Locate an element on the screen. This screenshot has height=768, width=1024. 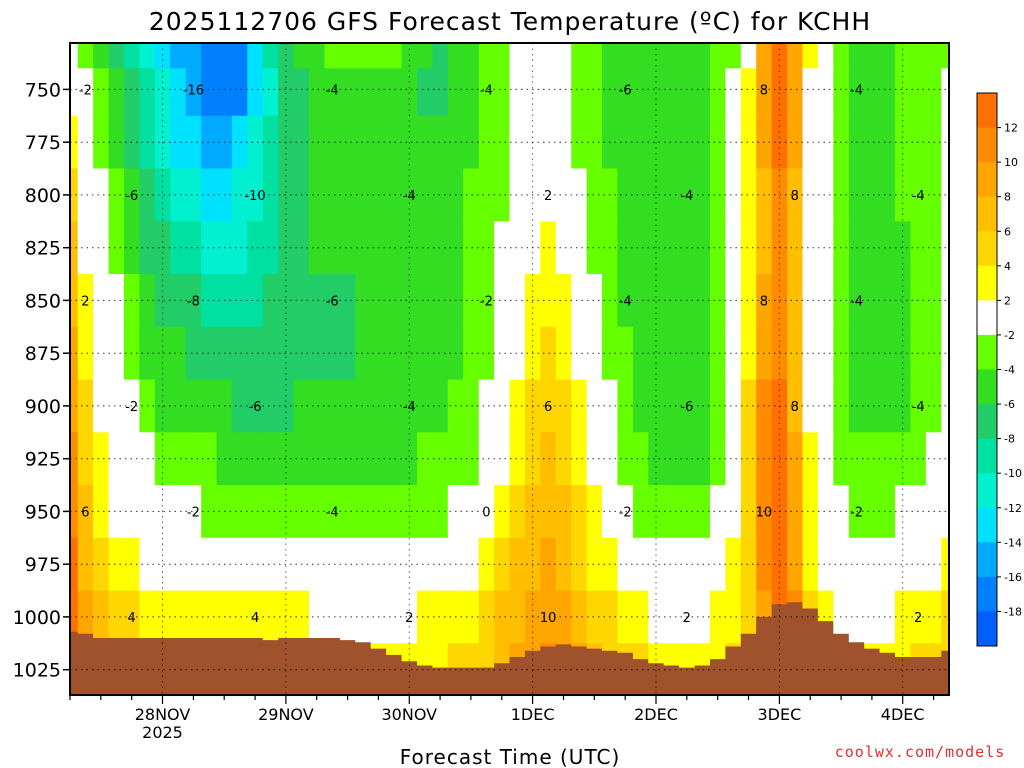
y-tick-label: 850 is located at coordinates (43, 301).